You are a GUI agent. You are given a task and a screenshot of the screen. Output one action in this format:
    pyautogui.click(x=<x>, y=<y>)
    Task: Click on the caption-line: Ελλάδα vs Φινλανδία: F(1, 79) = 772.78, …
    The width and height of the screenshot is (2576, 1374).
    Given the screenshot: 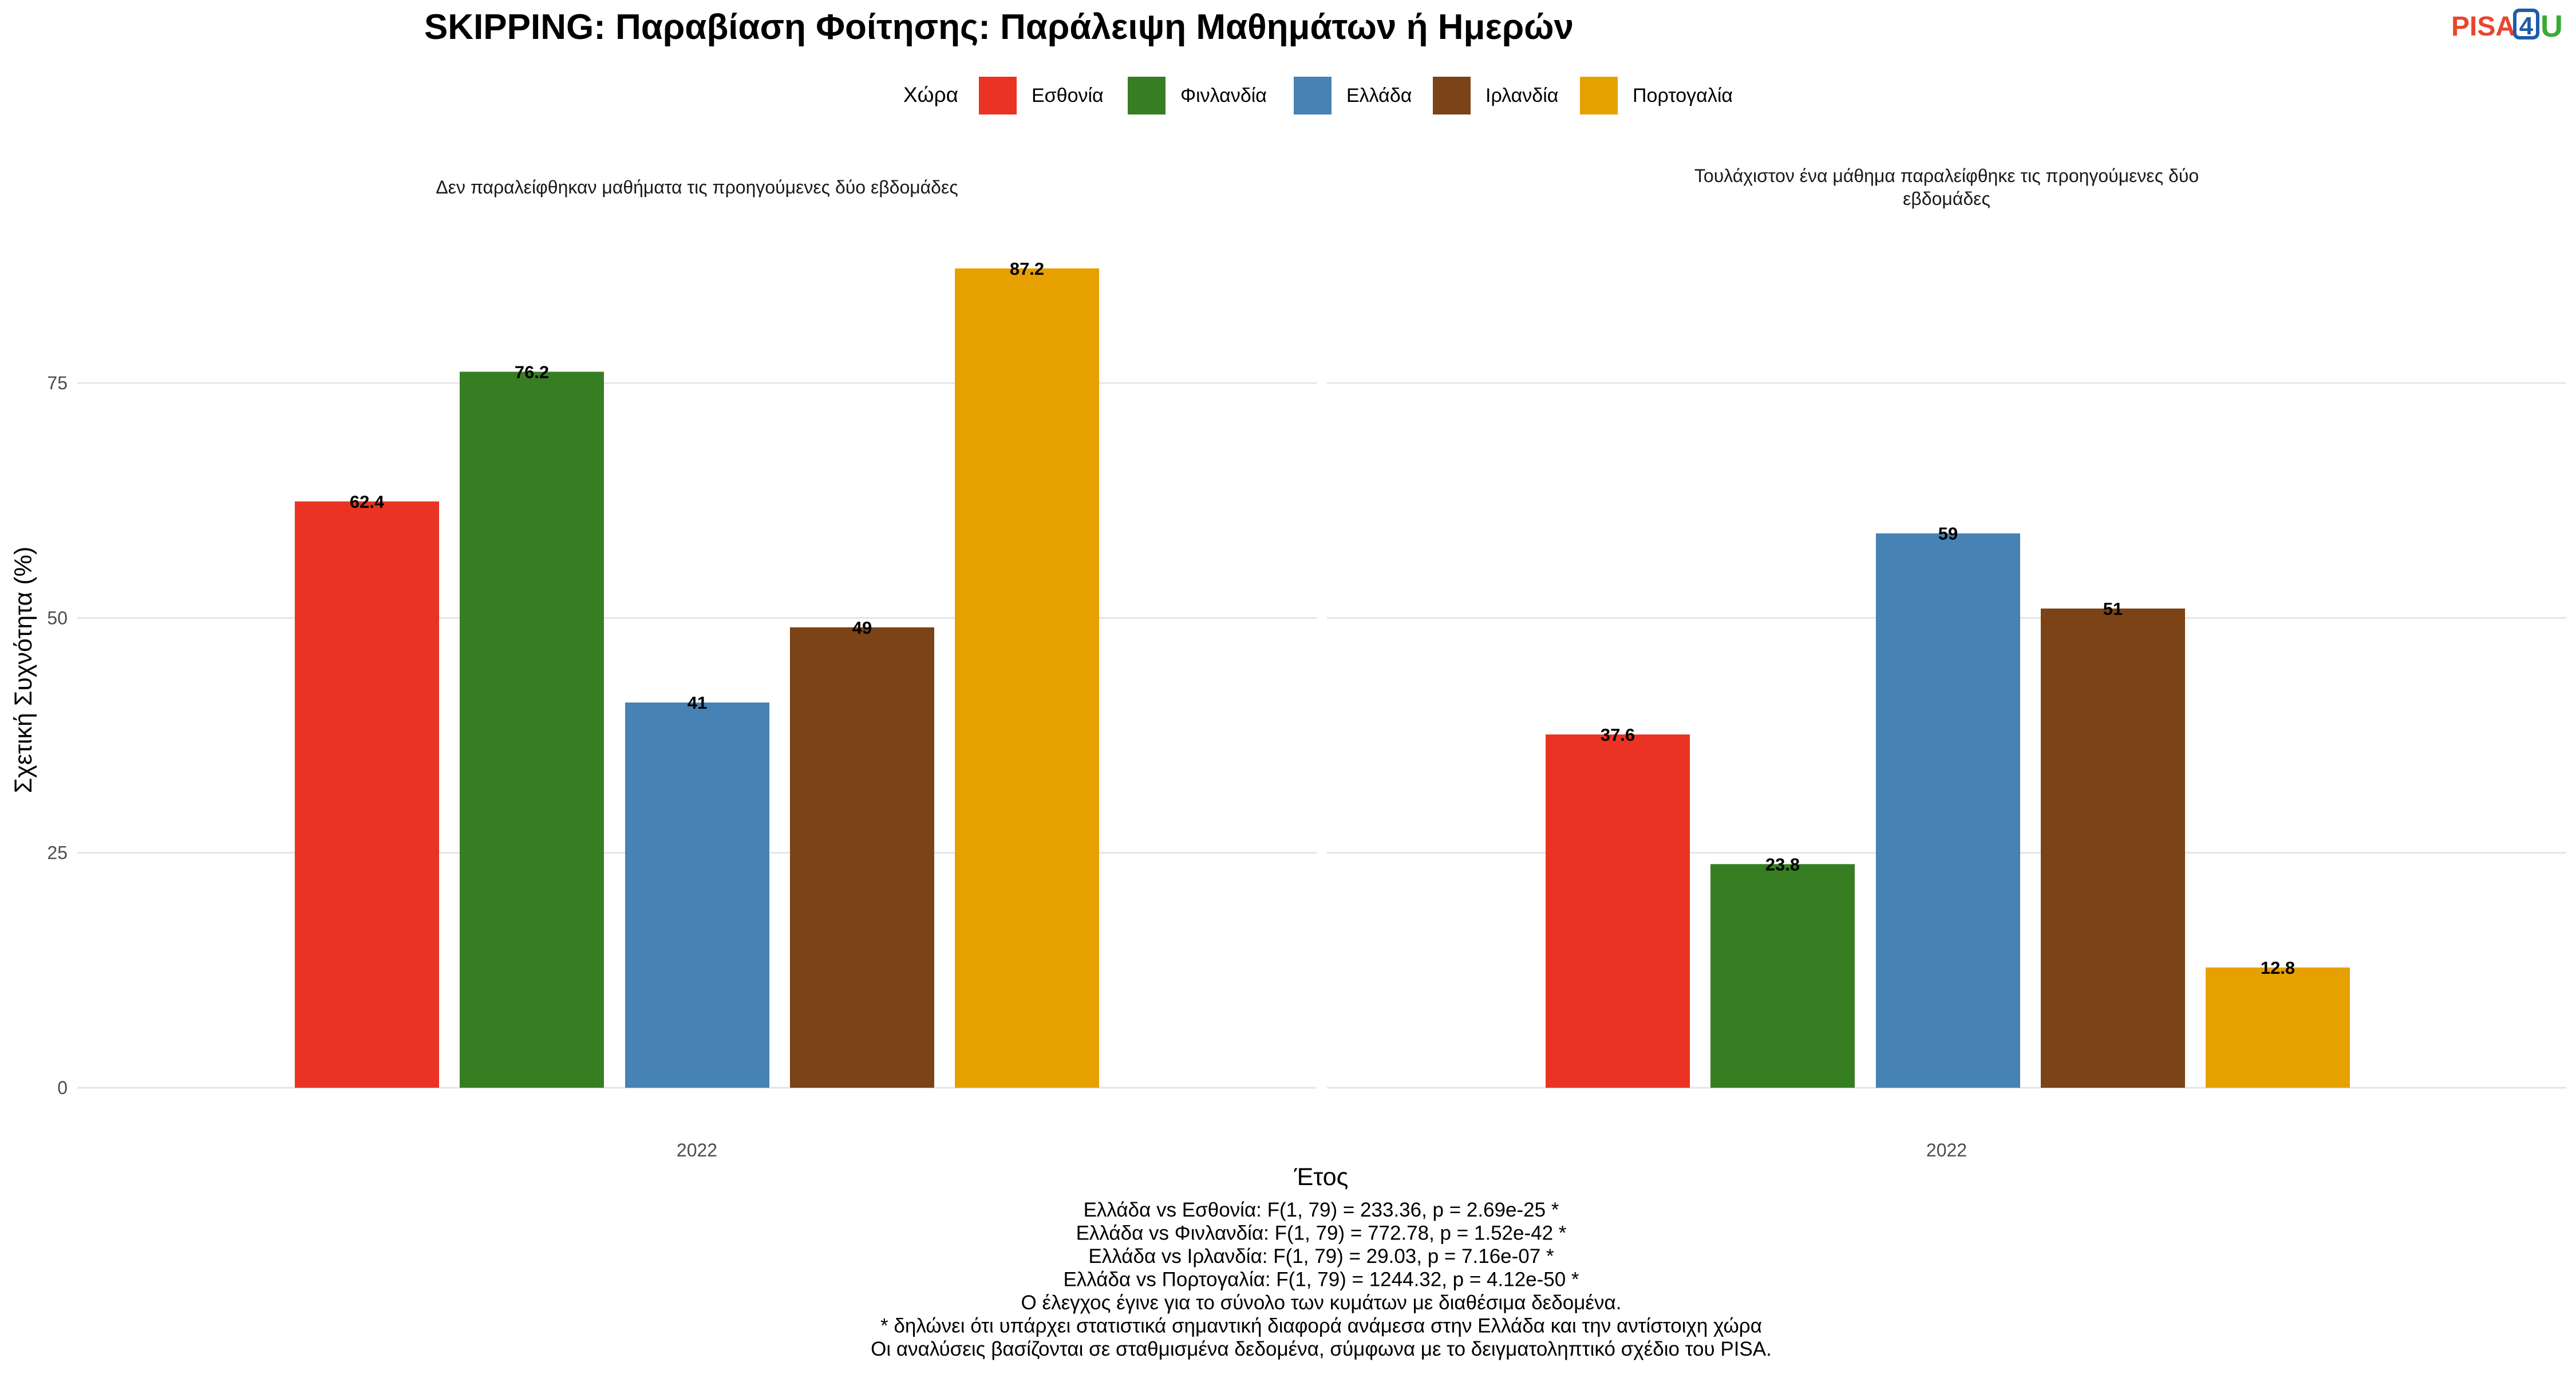 What is the action you would take?
    pyautogui.click(x=1322, y=1234)
    